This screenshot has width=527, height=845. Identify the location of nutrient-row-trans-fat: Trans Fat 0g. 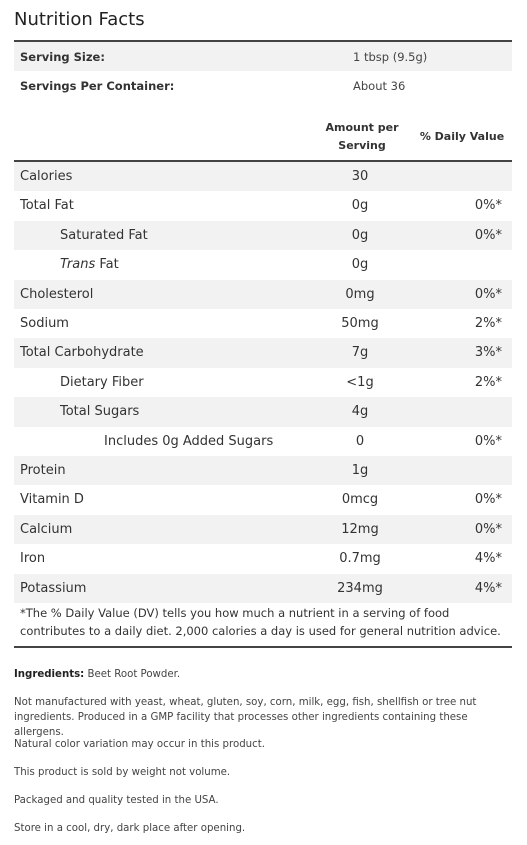
(263, 264).